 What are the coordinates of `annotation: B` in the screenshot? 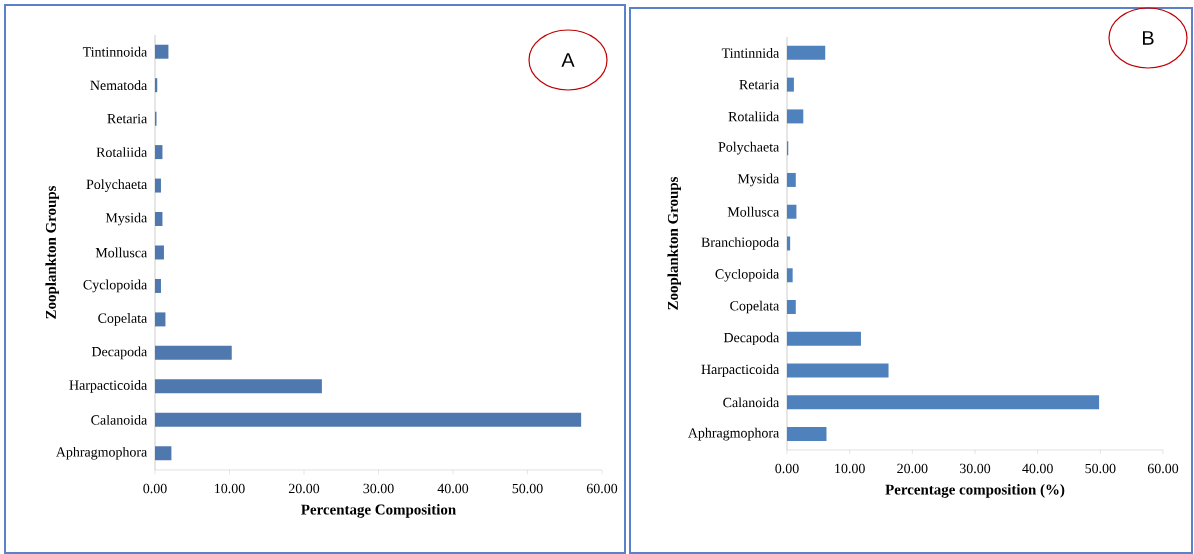 It's located at (1148, 38).